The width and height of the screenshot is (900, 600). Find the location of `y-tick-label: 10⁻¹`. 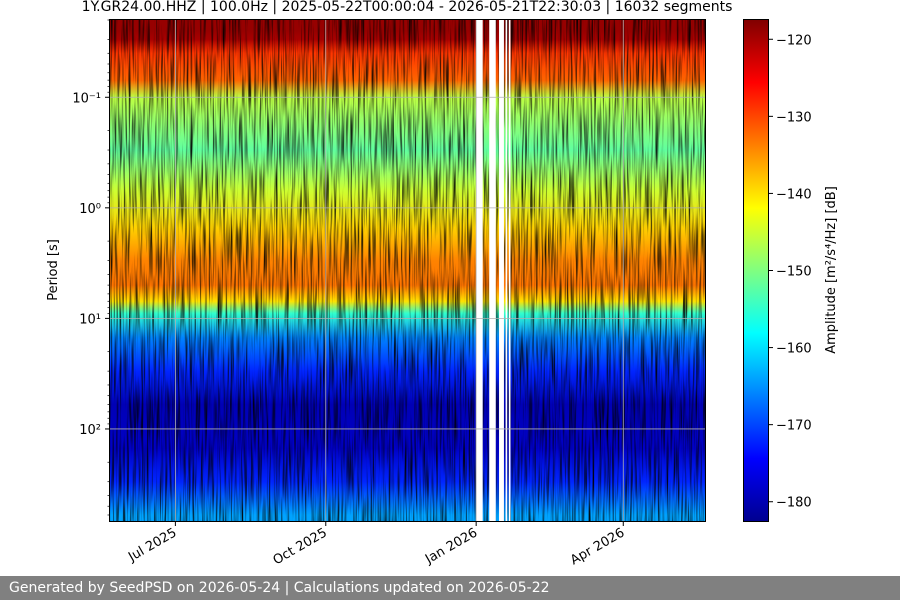

y-tick-label: 10⁻¹ is located at coordinates (86, 98).